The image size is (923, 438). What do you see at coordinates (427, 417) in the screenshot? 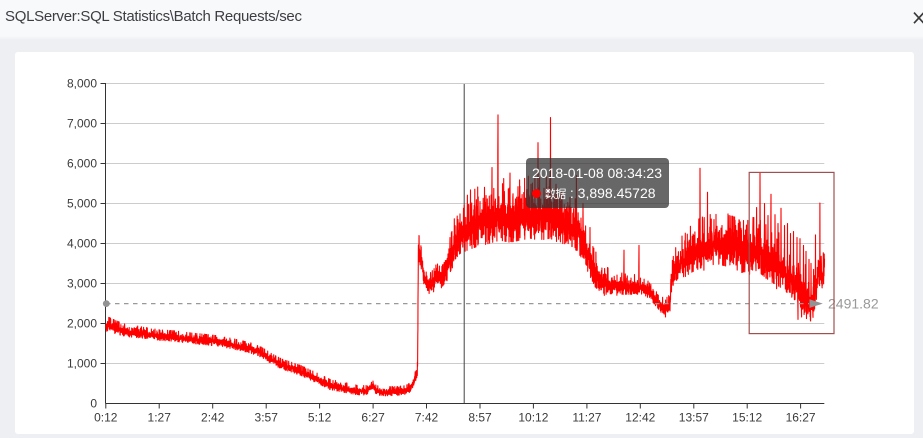
I see `svg-text: 7:42` at bounding box center [427, 417].